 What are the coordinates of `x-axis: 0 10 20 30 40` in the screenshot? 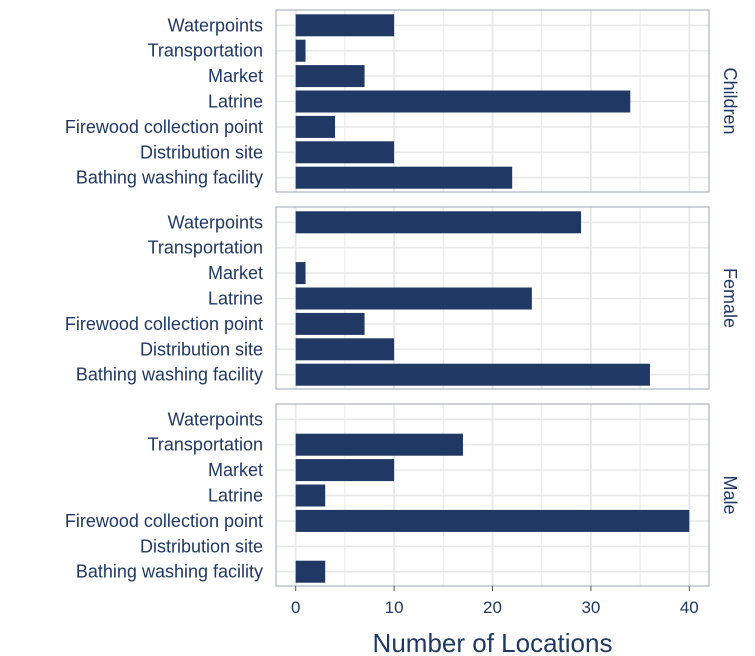 It's located at (495, 601).